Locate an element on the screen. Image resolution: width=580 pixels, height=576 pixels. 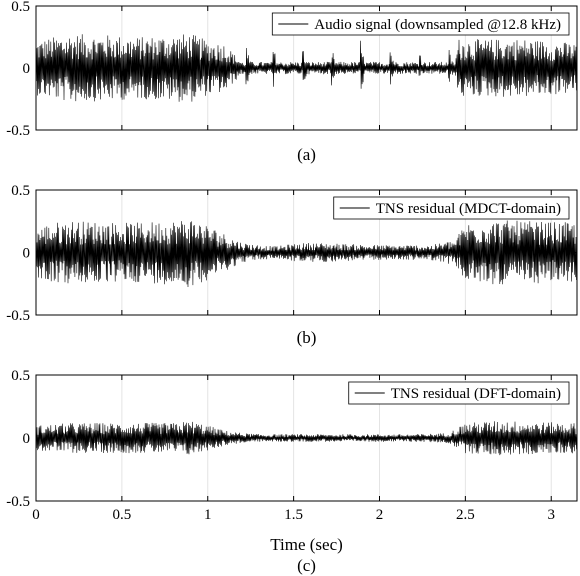
legend: TNS residual (DFT-domain) is located at coordinates (459, 393).